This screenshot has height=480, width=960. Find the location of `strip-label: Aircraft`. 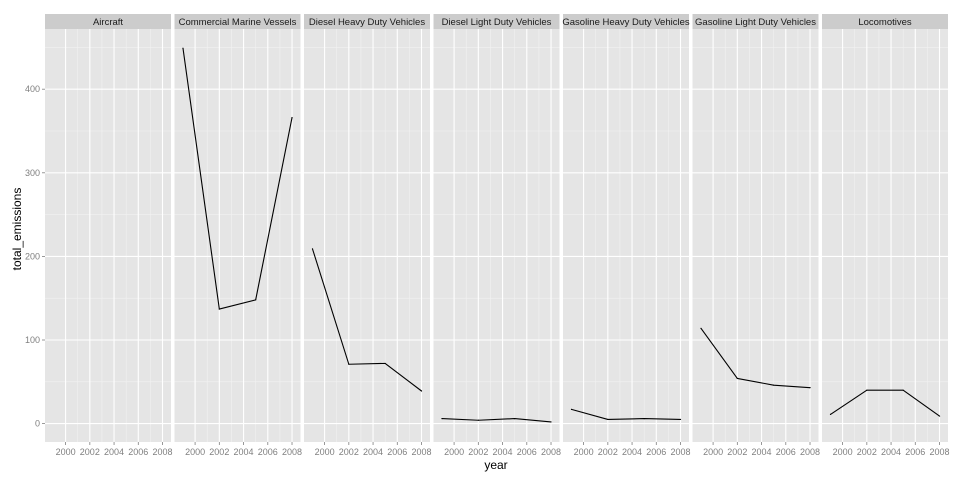

strip-label: Aircraft is located at coordinates (108, 22).